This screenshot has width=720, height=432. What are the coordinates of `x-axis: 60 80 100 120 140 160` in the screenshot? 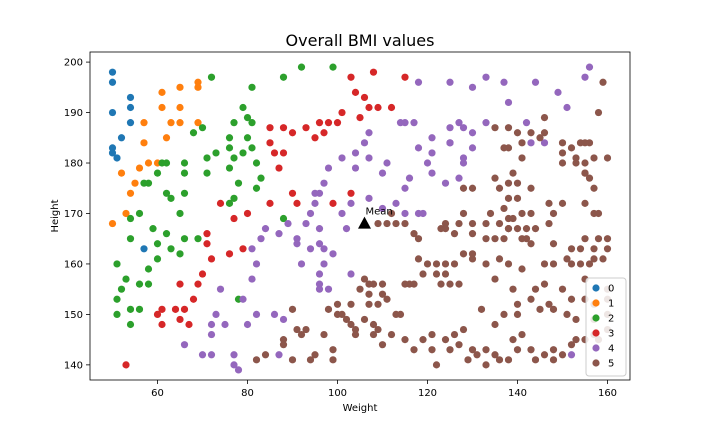 It's located at (384, 389).